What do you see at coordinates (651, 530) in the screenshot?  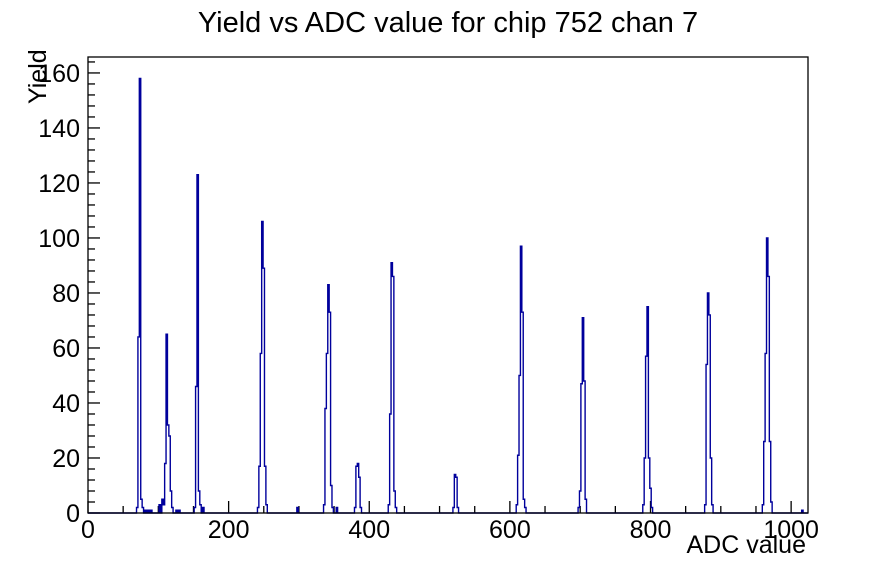 I see `x-tick-label: 800` at bounding box center [651, 530].